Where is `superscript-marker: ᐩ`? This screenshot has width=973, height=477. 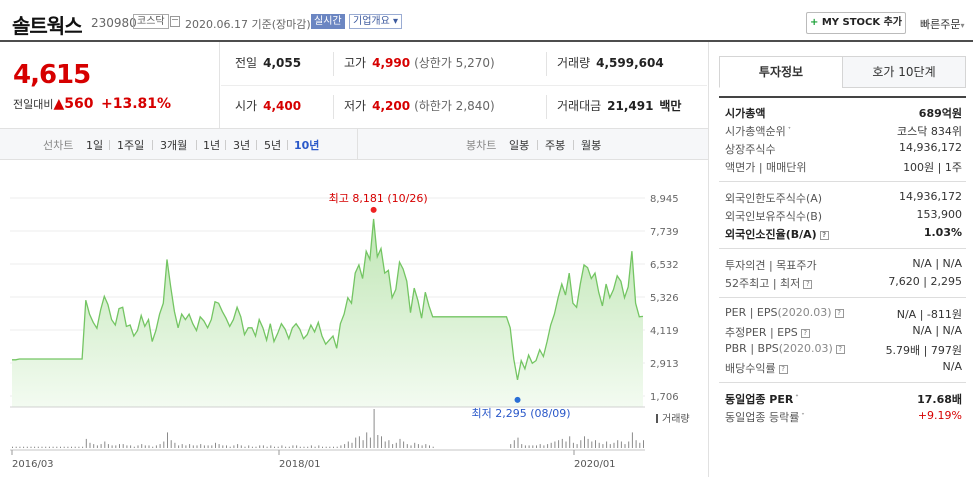
superscript-marker: ᐩ is located at coordinates (797, 397).